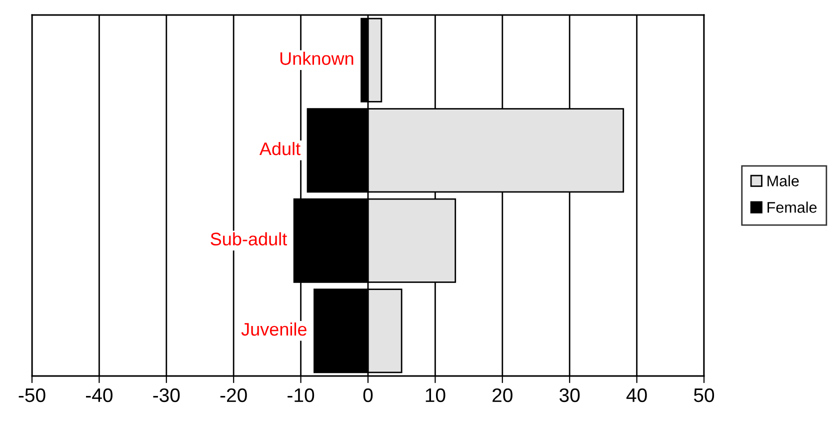 The image size is (833, 439). Describe the element at coordinates (249, 239) in the screenshot. I see `y-tick-label: Sub-adult` at that location.